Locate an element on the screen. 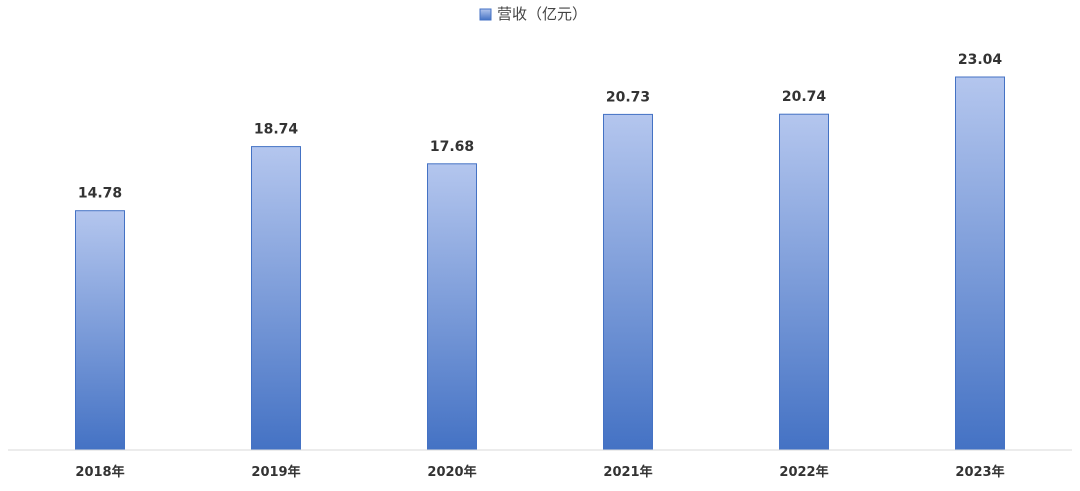 The width and height of the screenshot is (1080, 491). x-tick-label: 2023年 is located at coordinates (979, 472).